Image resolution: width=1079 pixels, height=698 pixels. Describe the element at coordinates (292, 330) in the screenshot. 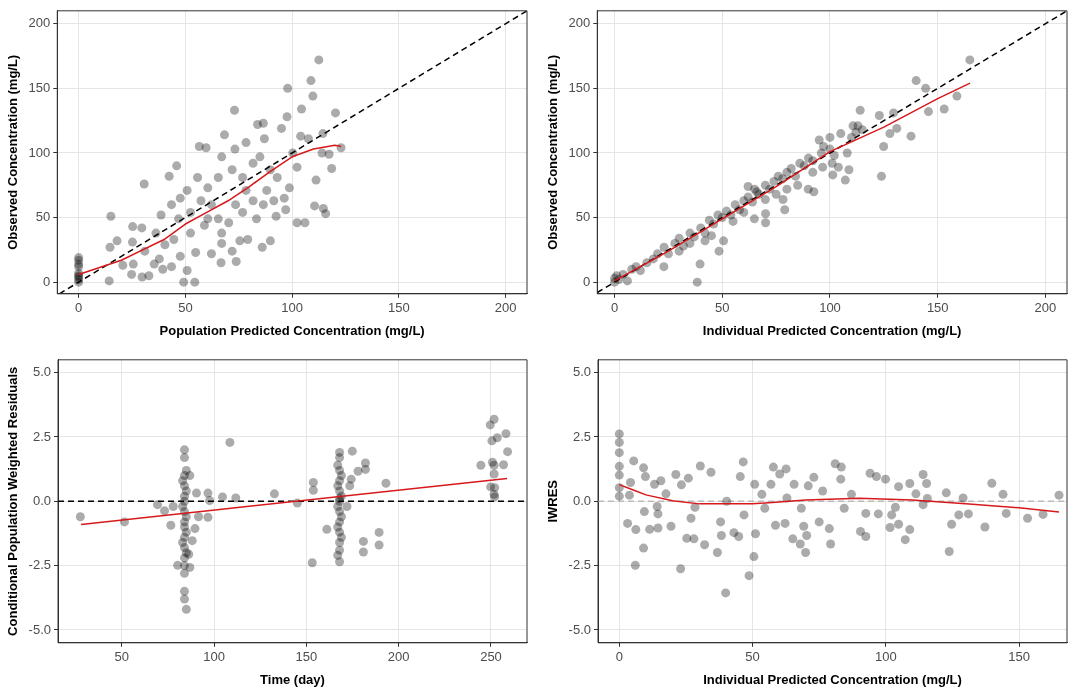

I see `x-axis-title: Population Predicted Concentration (mg/L)` at that location.